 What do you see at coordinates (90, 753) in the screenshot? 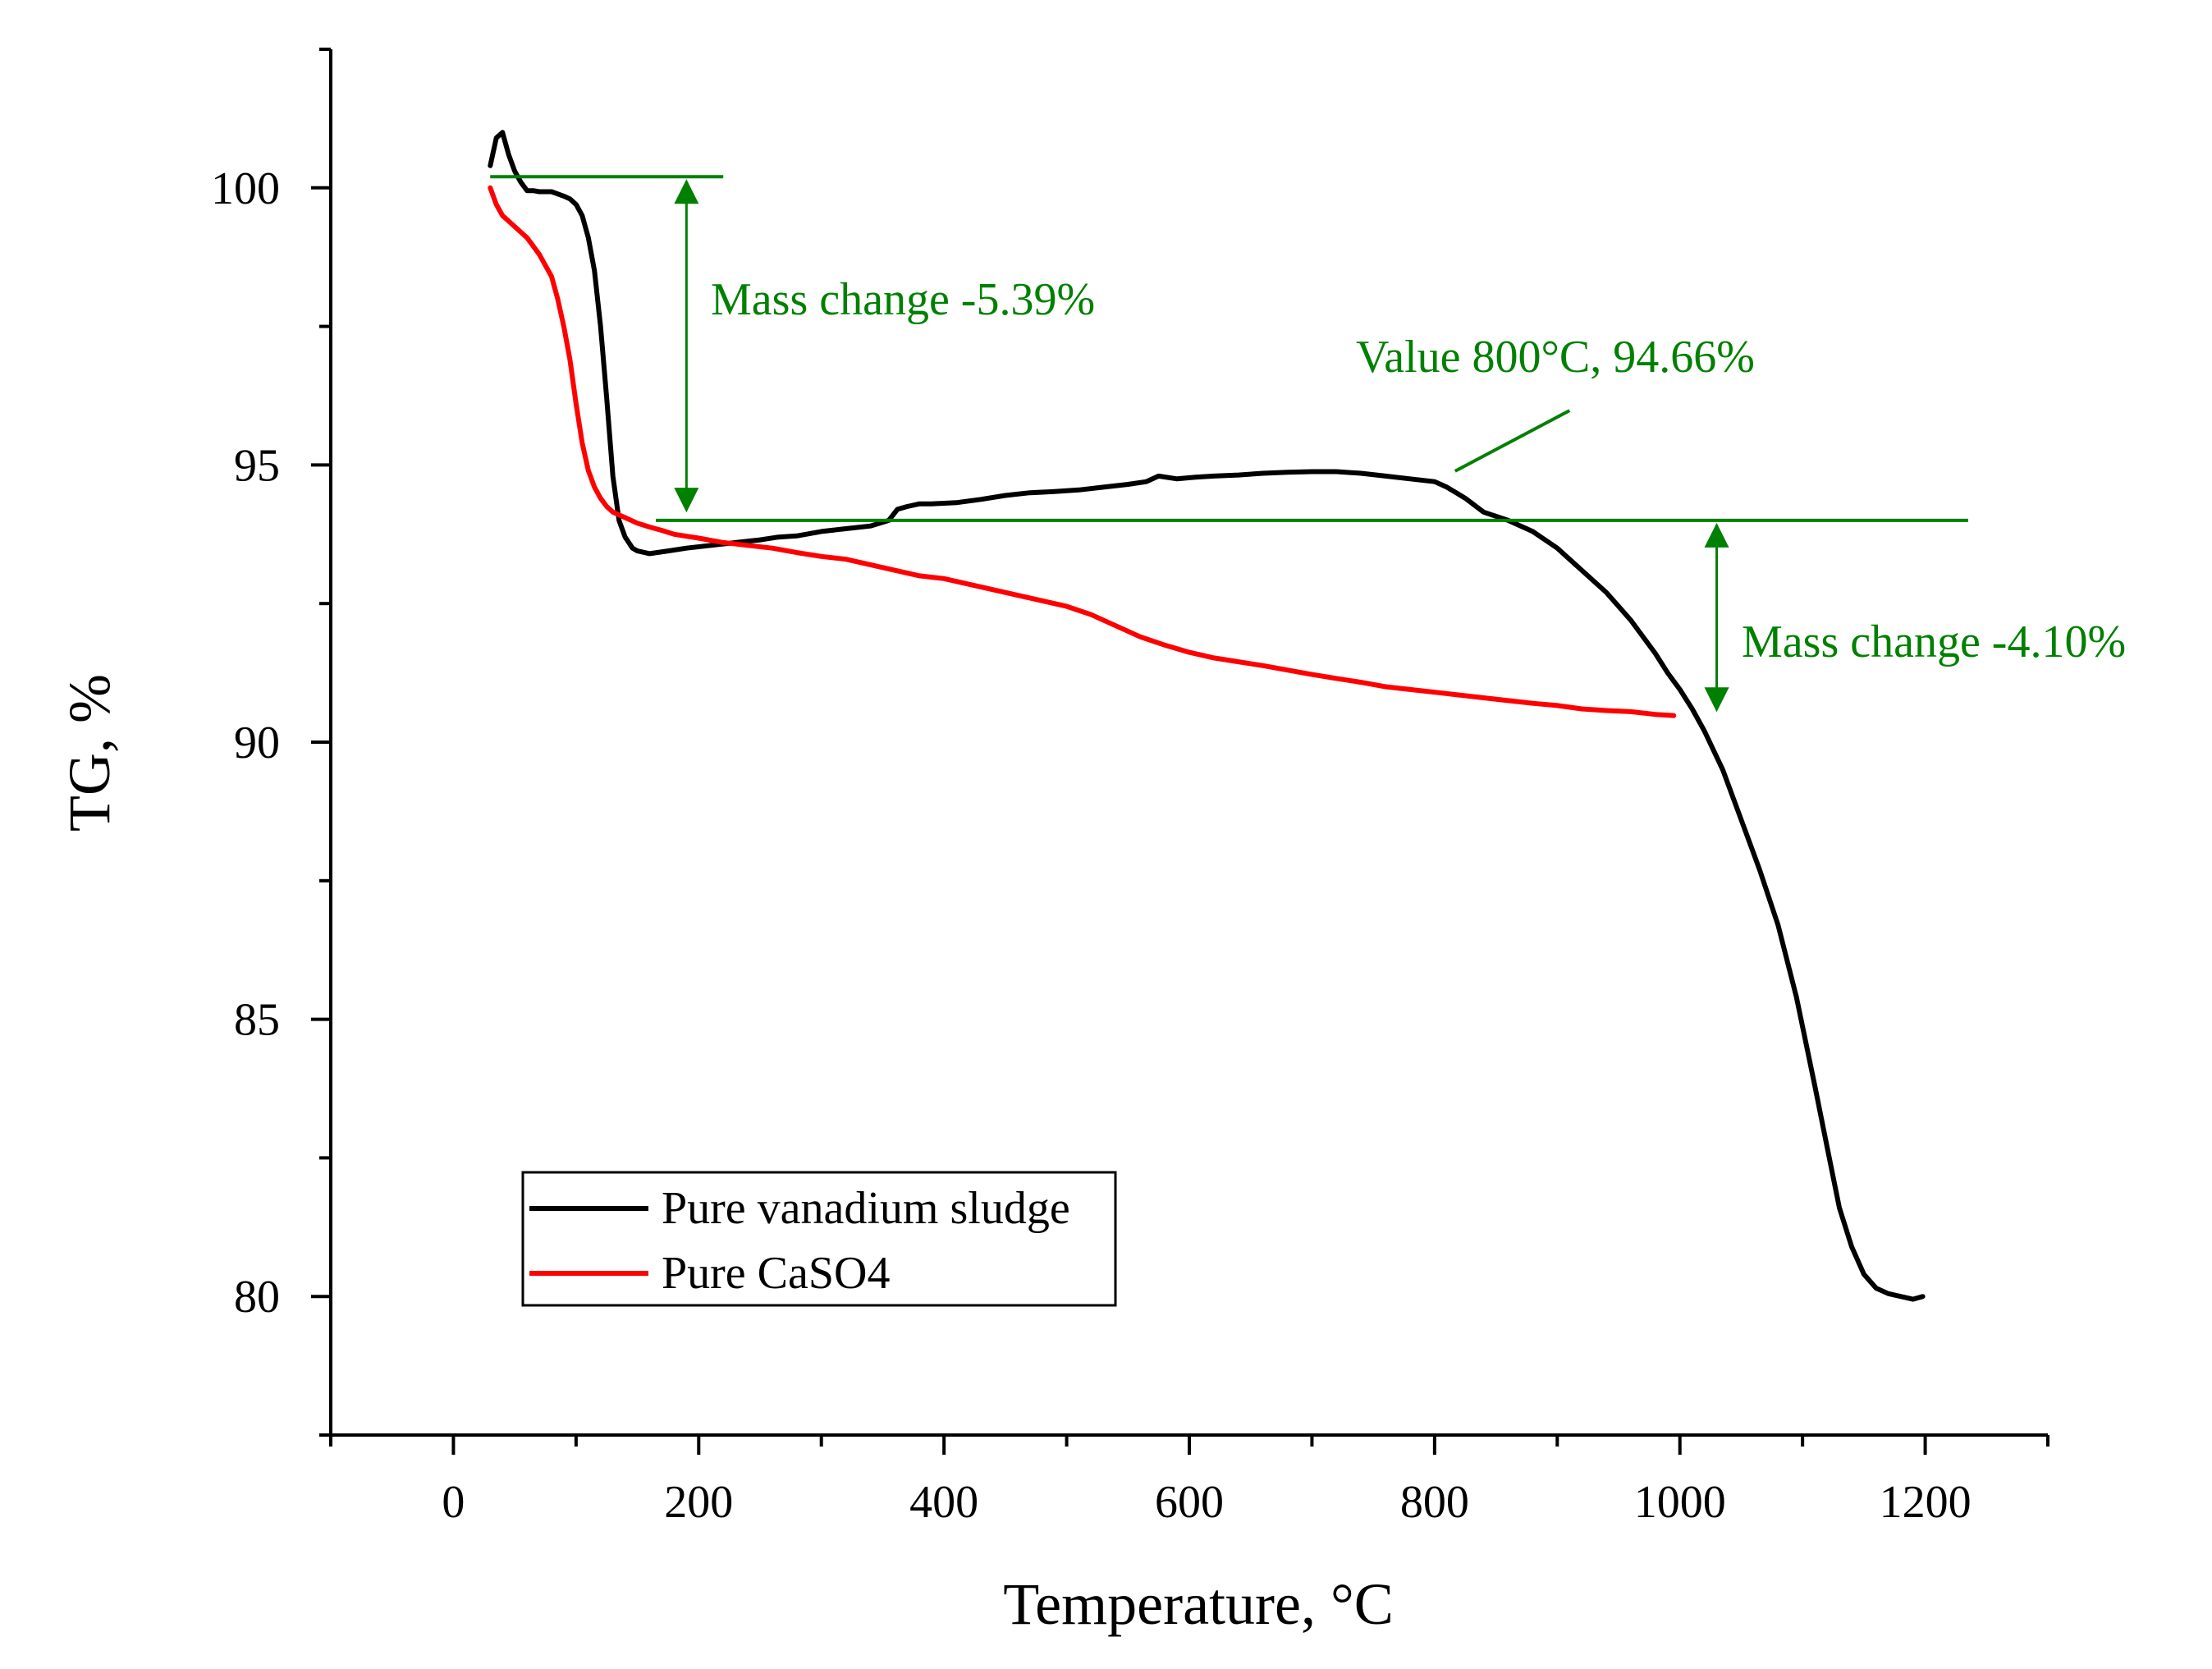
I see `y-axis-title: TG, %` at bounding box center [90, 753].